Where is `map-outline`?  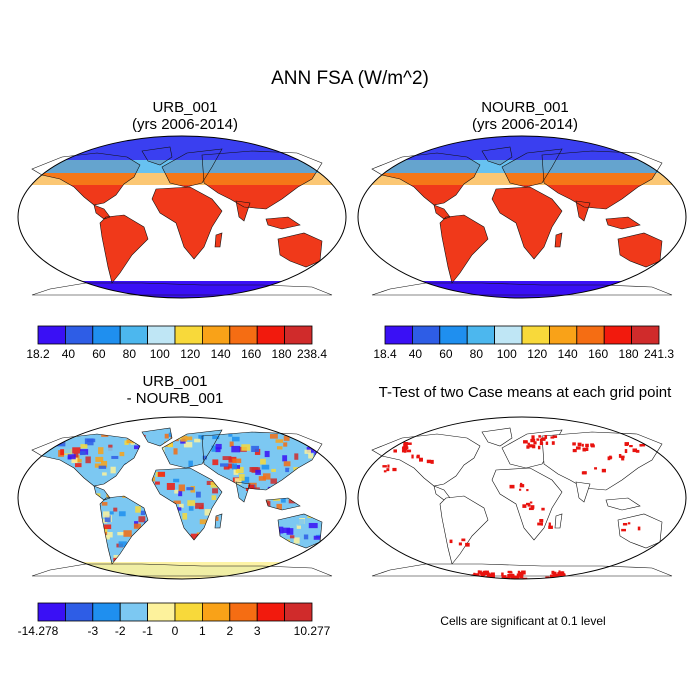
map-outline is located at coordinates (182, 217).